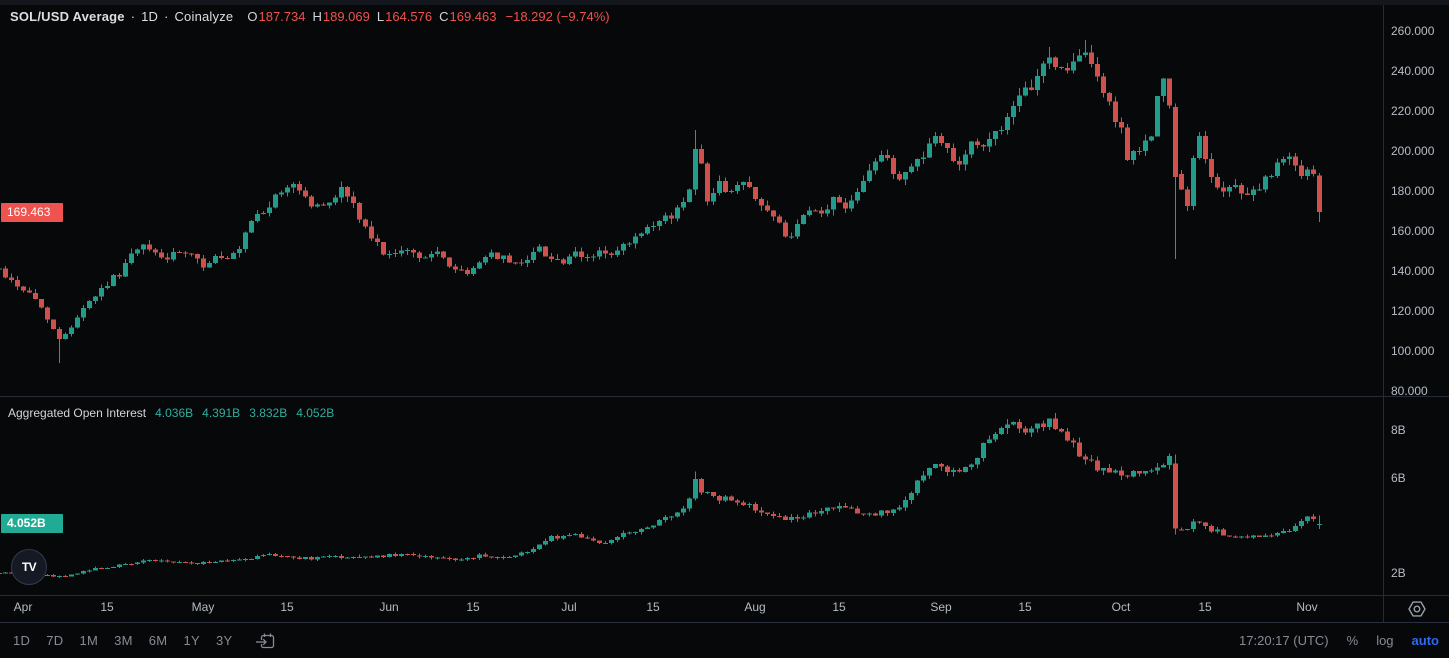  I want to click on oi-tick-label: 2B, so click(1398, 572).